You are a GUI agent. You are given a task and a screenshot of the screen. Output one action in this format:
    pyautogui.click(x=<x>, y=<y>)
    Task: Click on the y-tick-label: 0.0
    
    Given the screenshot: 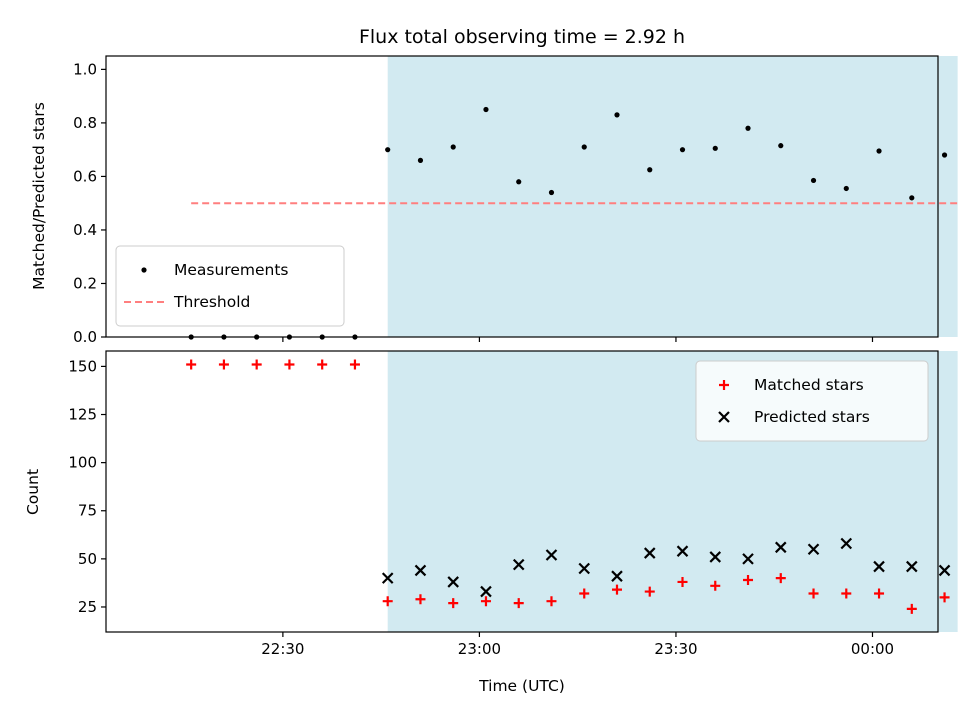 What is the action you would take?
    pyautogui.click(x=85, y=337)
    